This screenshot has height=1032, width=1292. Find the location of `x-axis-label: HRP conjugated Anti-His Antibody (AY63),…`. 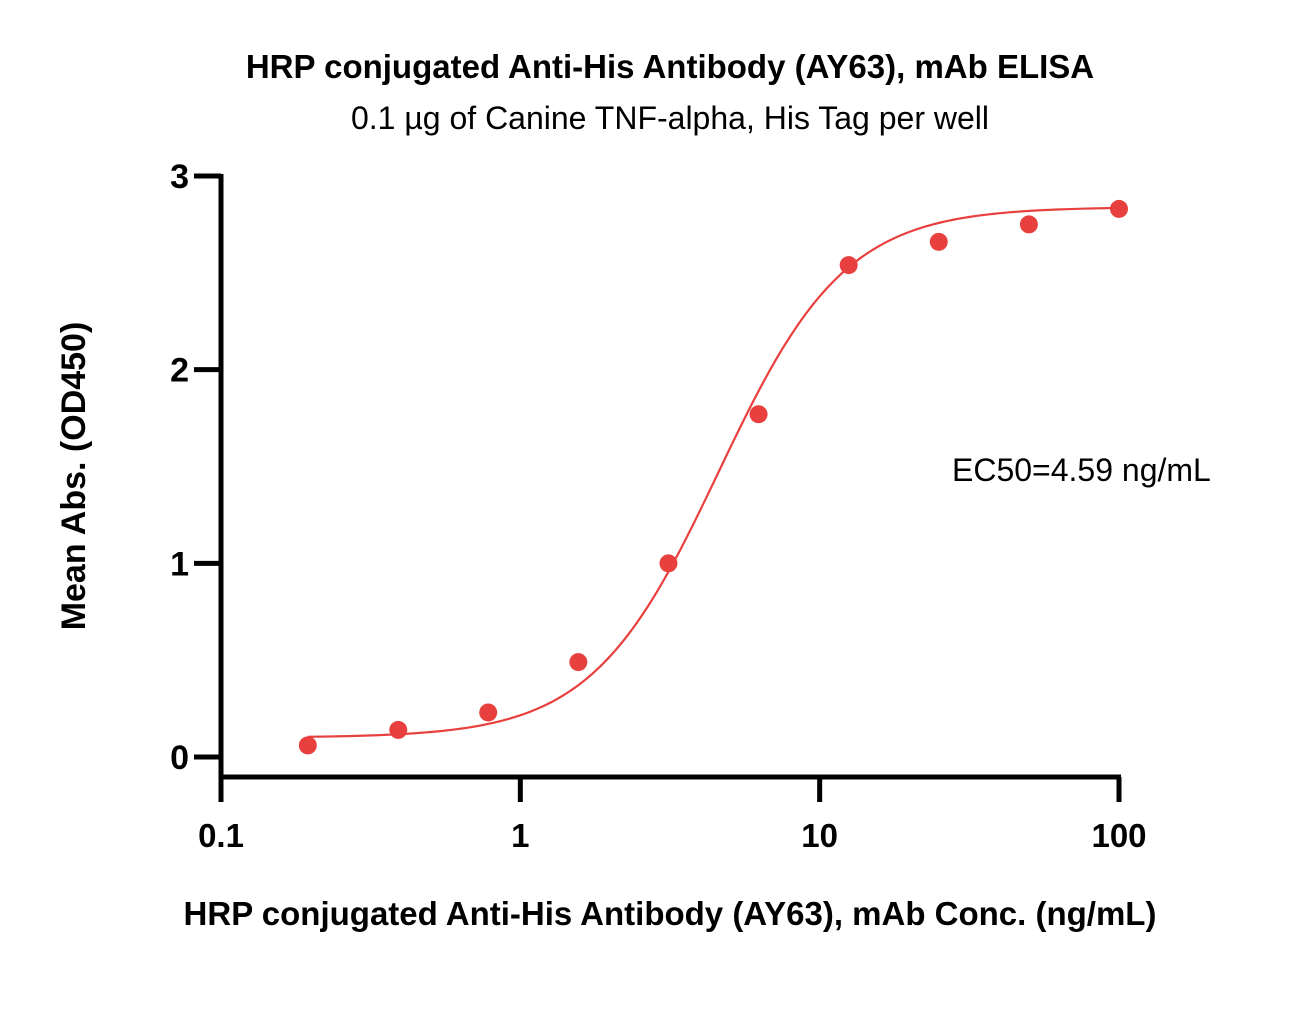

x-axis-label: HRP conjugated Anti-His Antibody (AY63),… is located at coordinates (670, 913).